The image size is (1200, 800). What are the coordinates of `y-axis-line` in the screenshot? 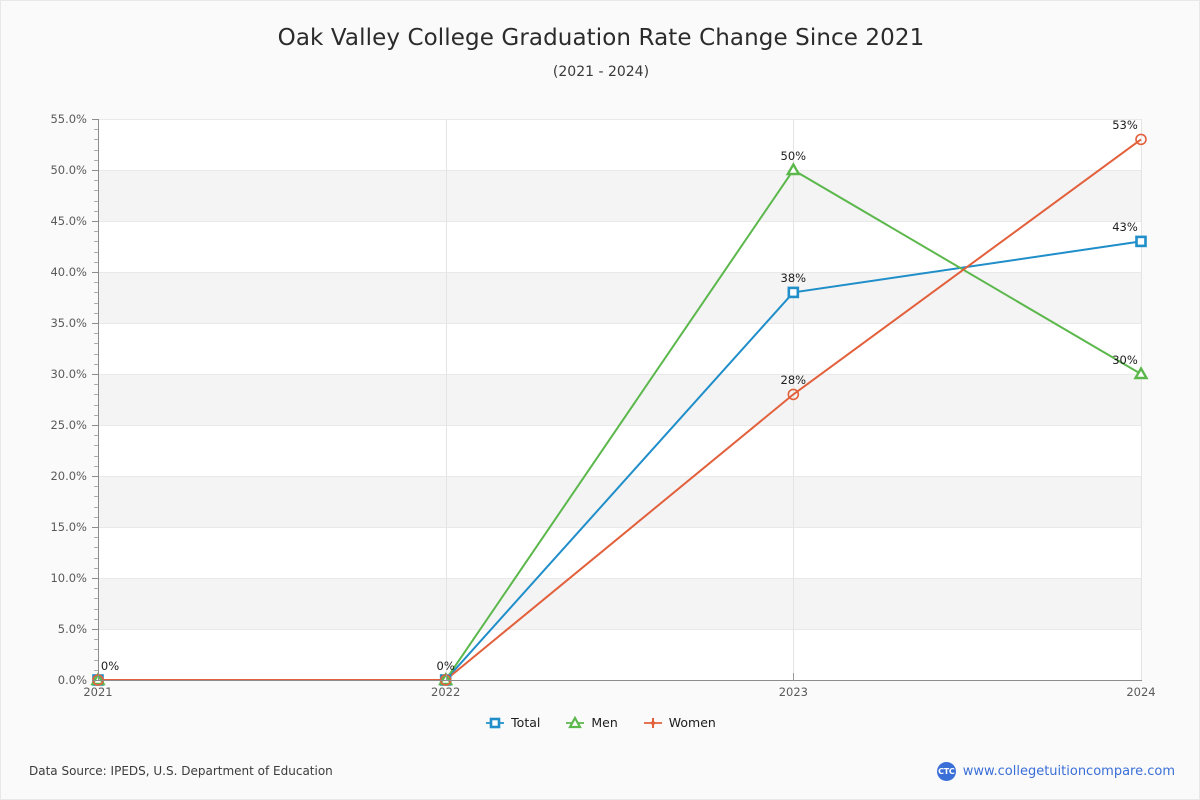 It's located at (98, 400).